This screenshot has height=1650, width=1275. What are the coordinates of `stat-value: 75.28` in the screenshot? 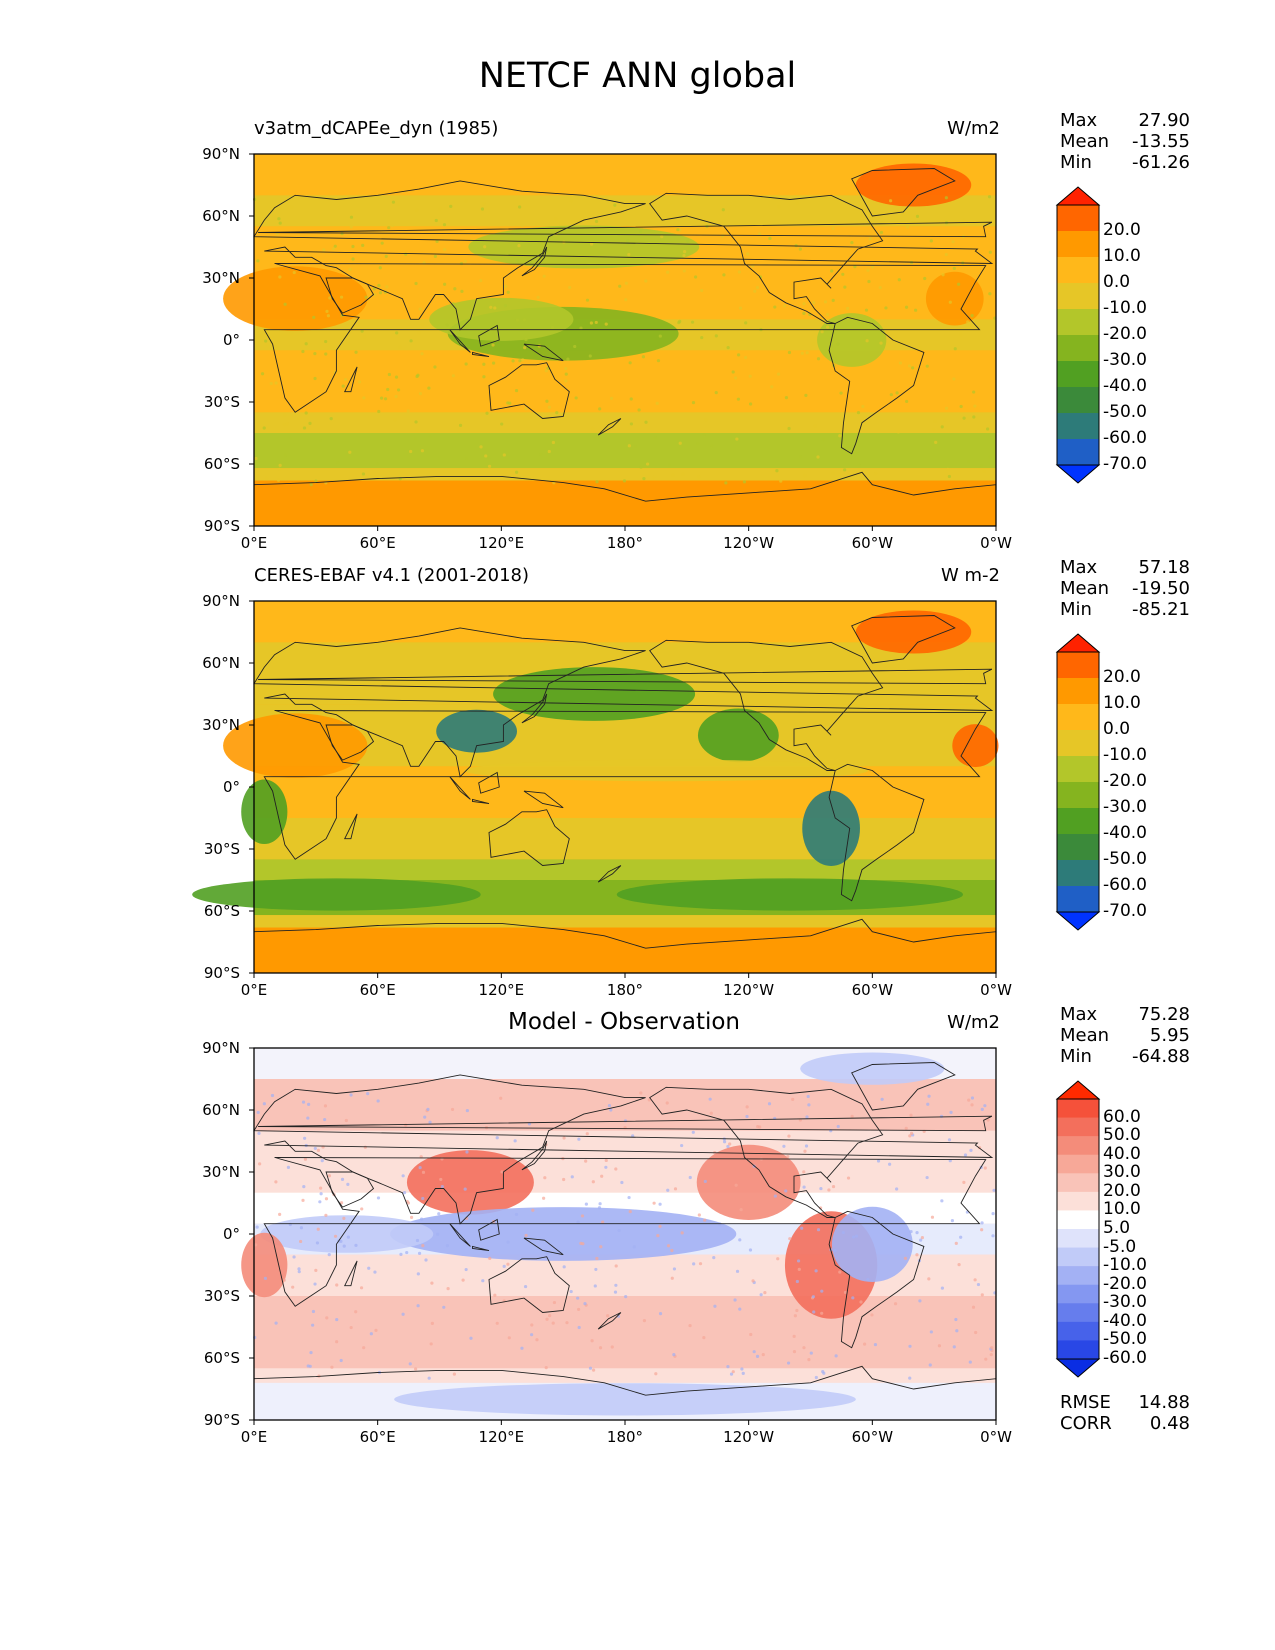 It's located at (1164, 1014).